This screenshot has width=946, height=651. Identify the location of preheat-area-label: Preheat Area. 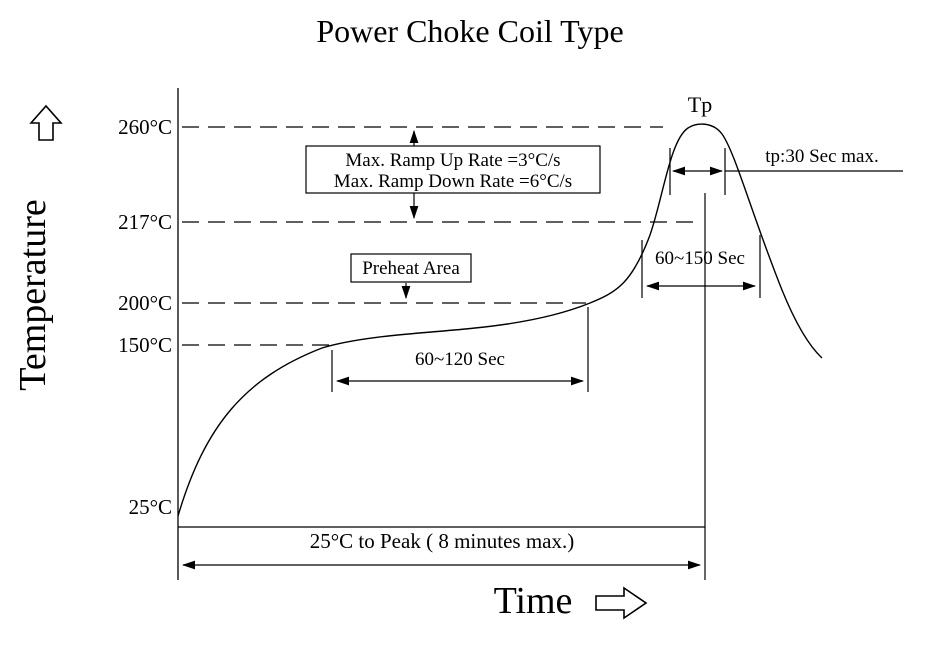
(411, 268).